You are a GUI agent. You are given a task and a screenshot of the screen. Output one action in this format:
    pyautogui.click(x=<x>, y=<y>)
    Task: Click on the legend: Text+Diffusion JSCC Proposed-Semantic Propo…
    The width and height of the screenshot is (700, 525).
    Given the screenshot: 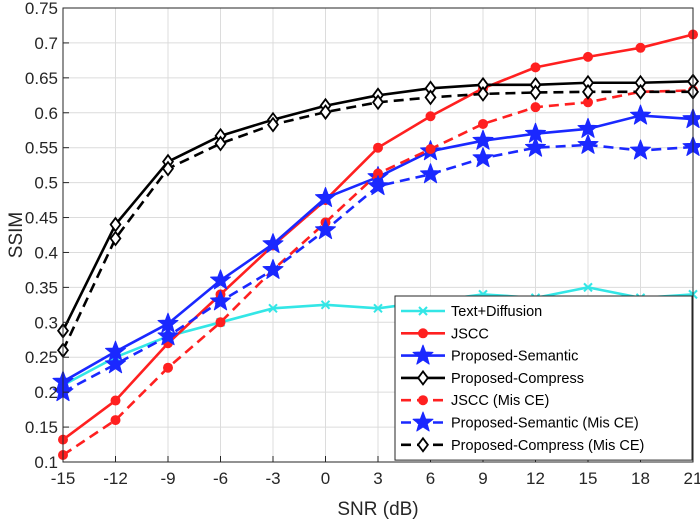 What is the action you would take?
    pyautogui.click(x=543, y=378)
    